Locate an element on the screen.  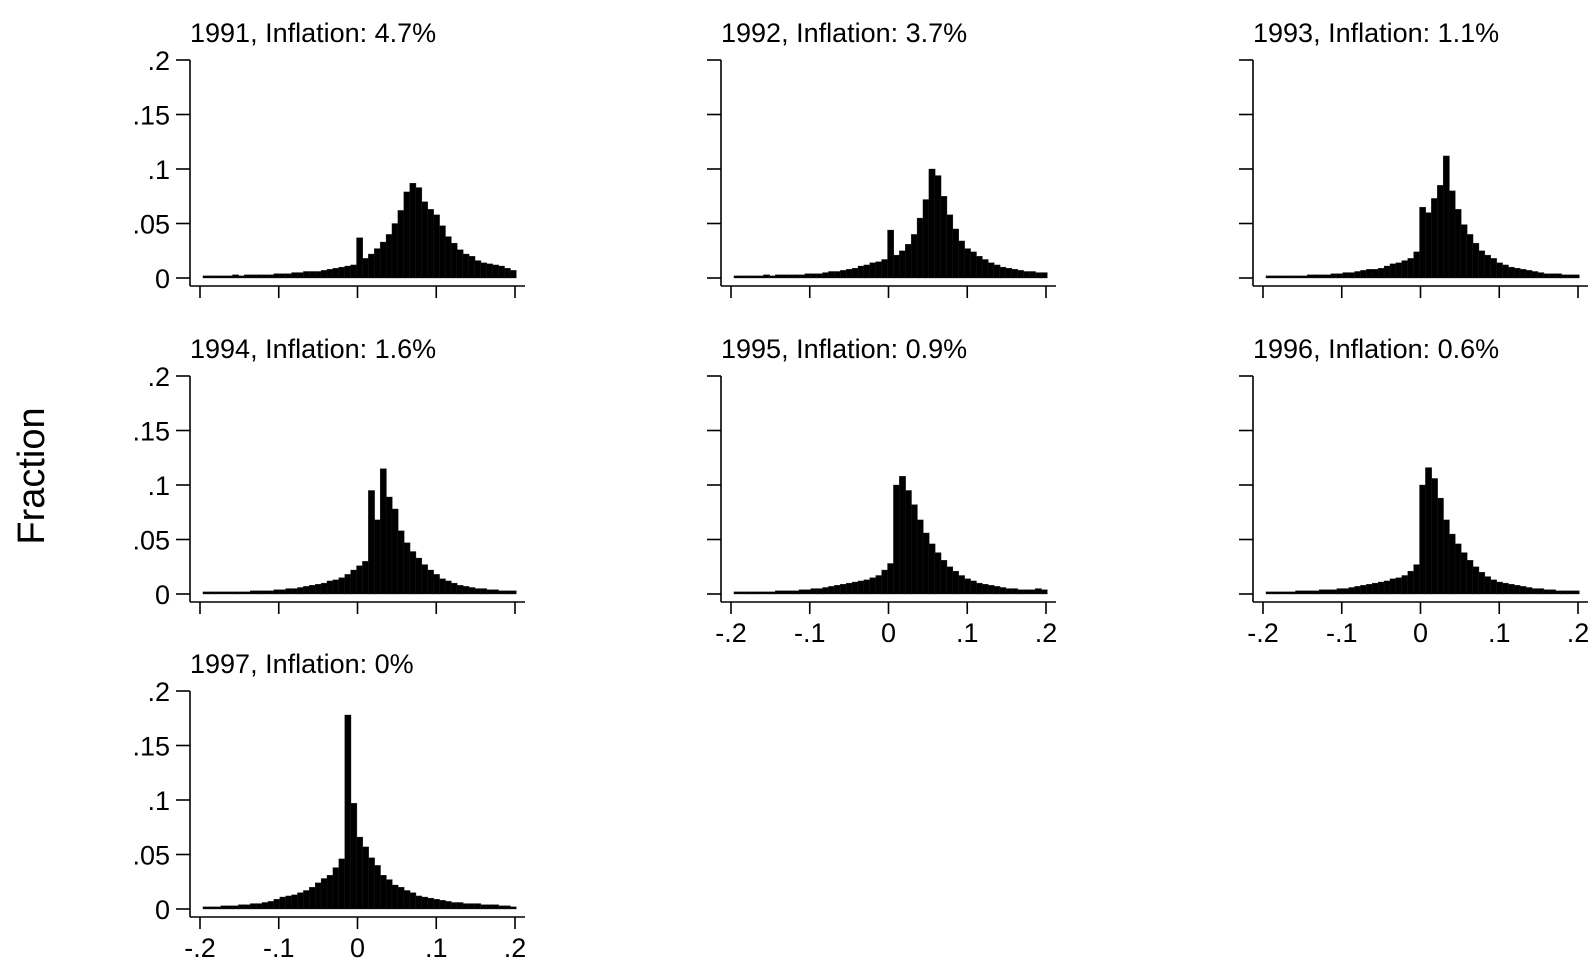
x-tick-label: -.1 is located at coordinates (1342, 633).